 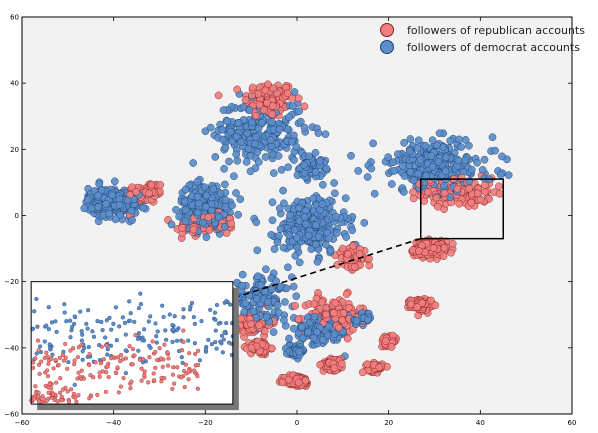 What do you see at coordinates (387, 30) in the screenshot?
I see `legend-marker-republican` at bounding box center [387, 30].